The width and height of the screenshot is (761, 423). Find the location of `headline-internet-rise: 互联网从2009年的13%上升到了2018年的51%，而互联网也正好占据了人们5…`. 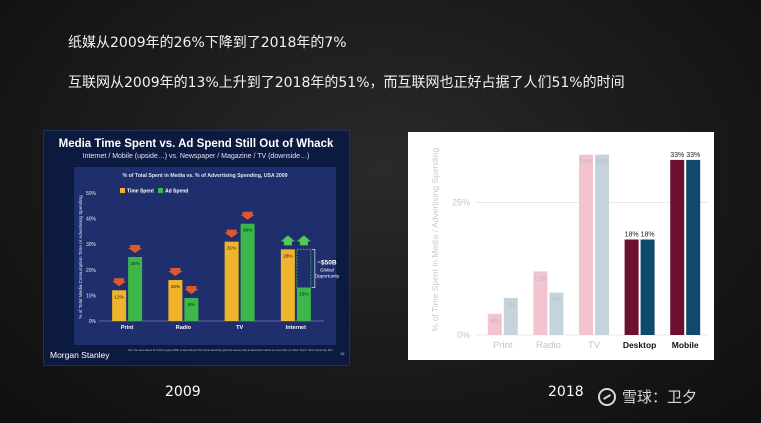

headline-internet-rise: 互联网从2009年的13%上升到了2018年的51%，而互联网也正好占据了人们5… is located at coordinates (346, 83).